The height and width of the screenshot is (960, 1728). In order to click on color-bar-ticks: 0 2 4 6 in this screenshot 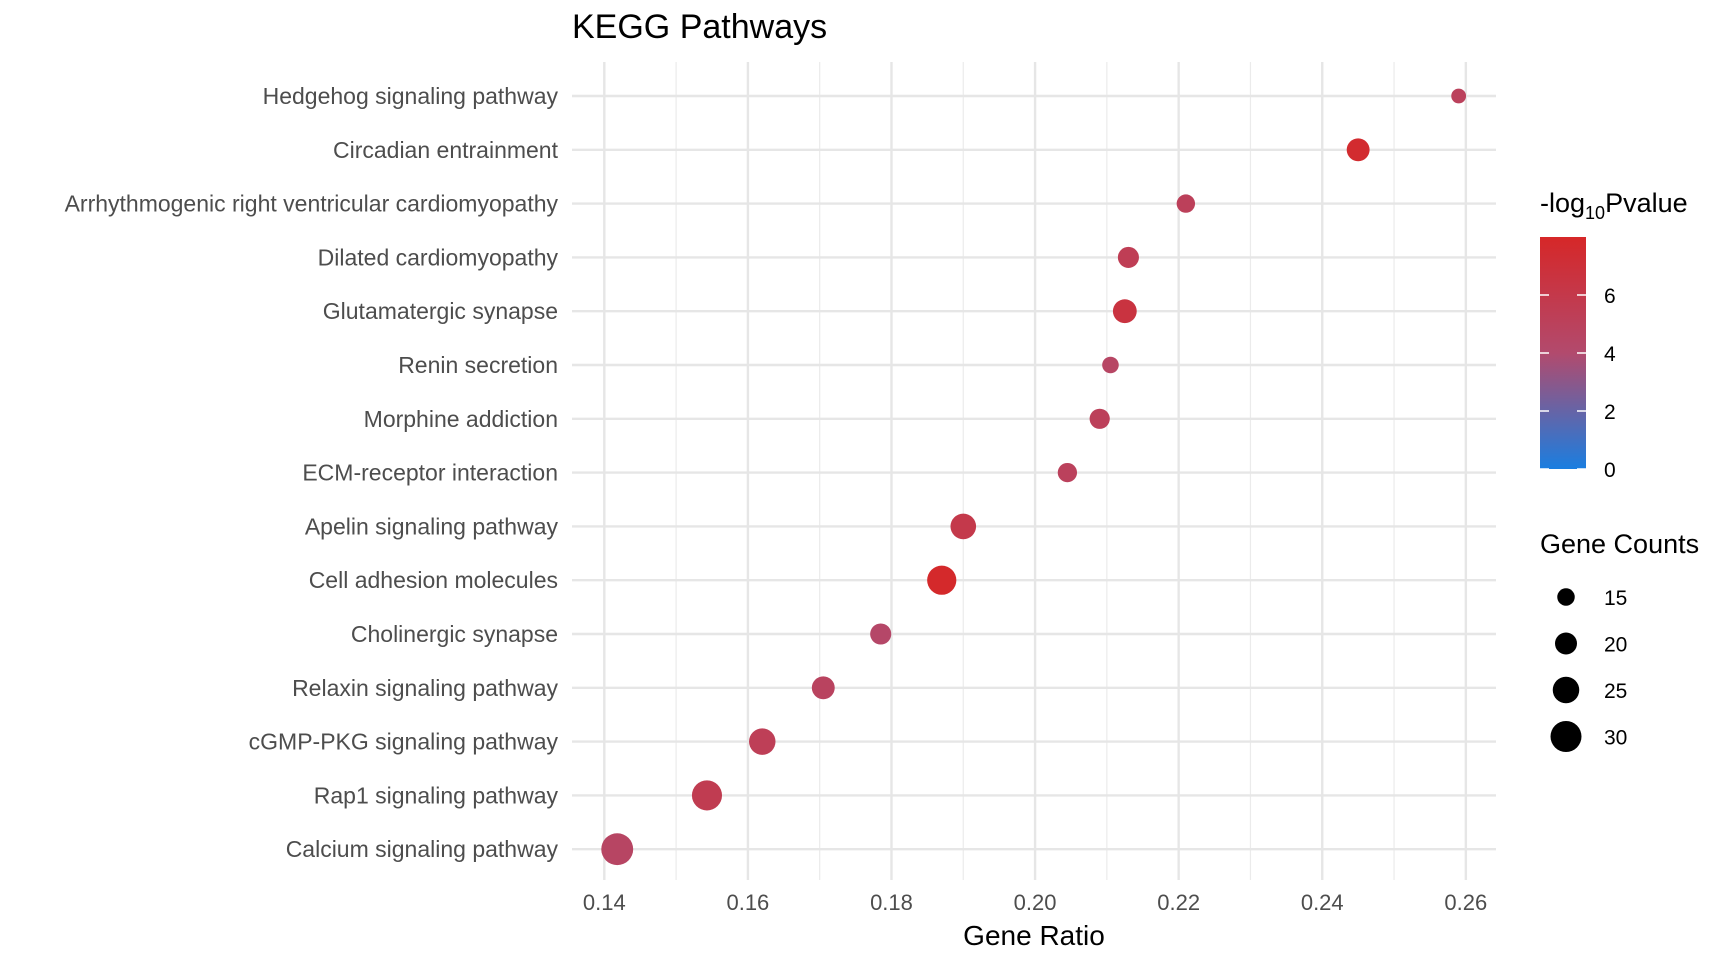, I will do `click(1578, 383)`.